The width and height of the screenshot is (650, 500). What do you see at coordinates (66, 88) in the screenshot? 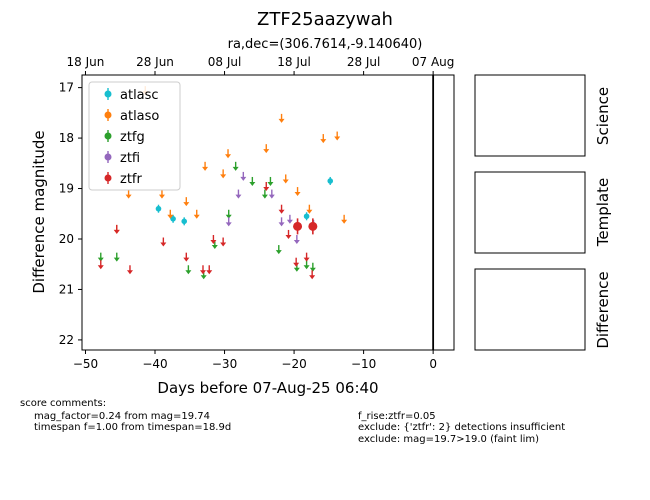
I see `y-tick-label: 17` at bounding box center [66, 88].